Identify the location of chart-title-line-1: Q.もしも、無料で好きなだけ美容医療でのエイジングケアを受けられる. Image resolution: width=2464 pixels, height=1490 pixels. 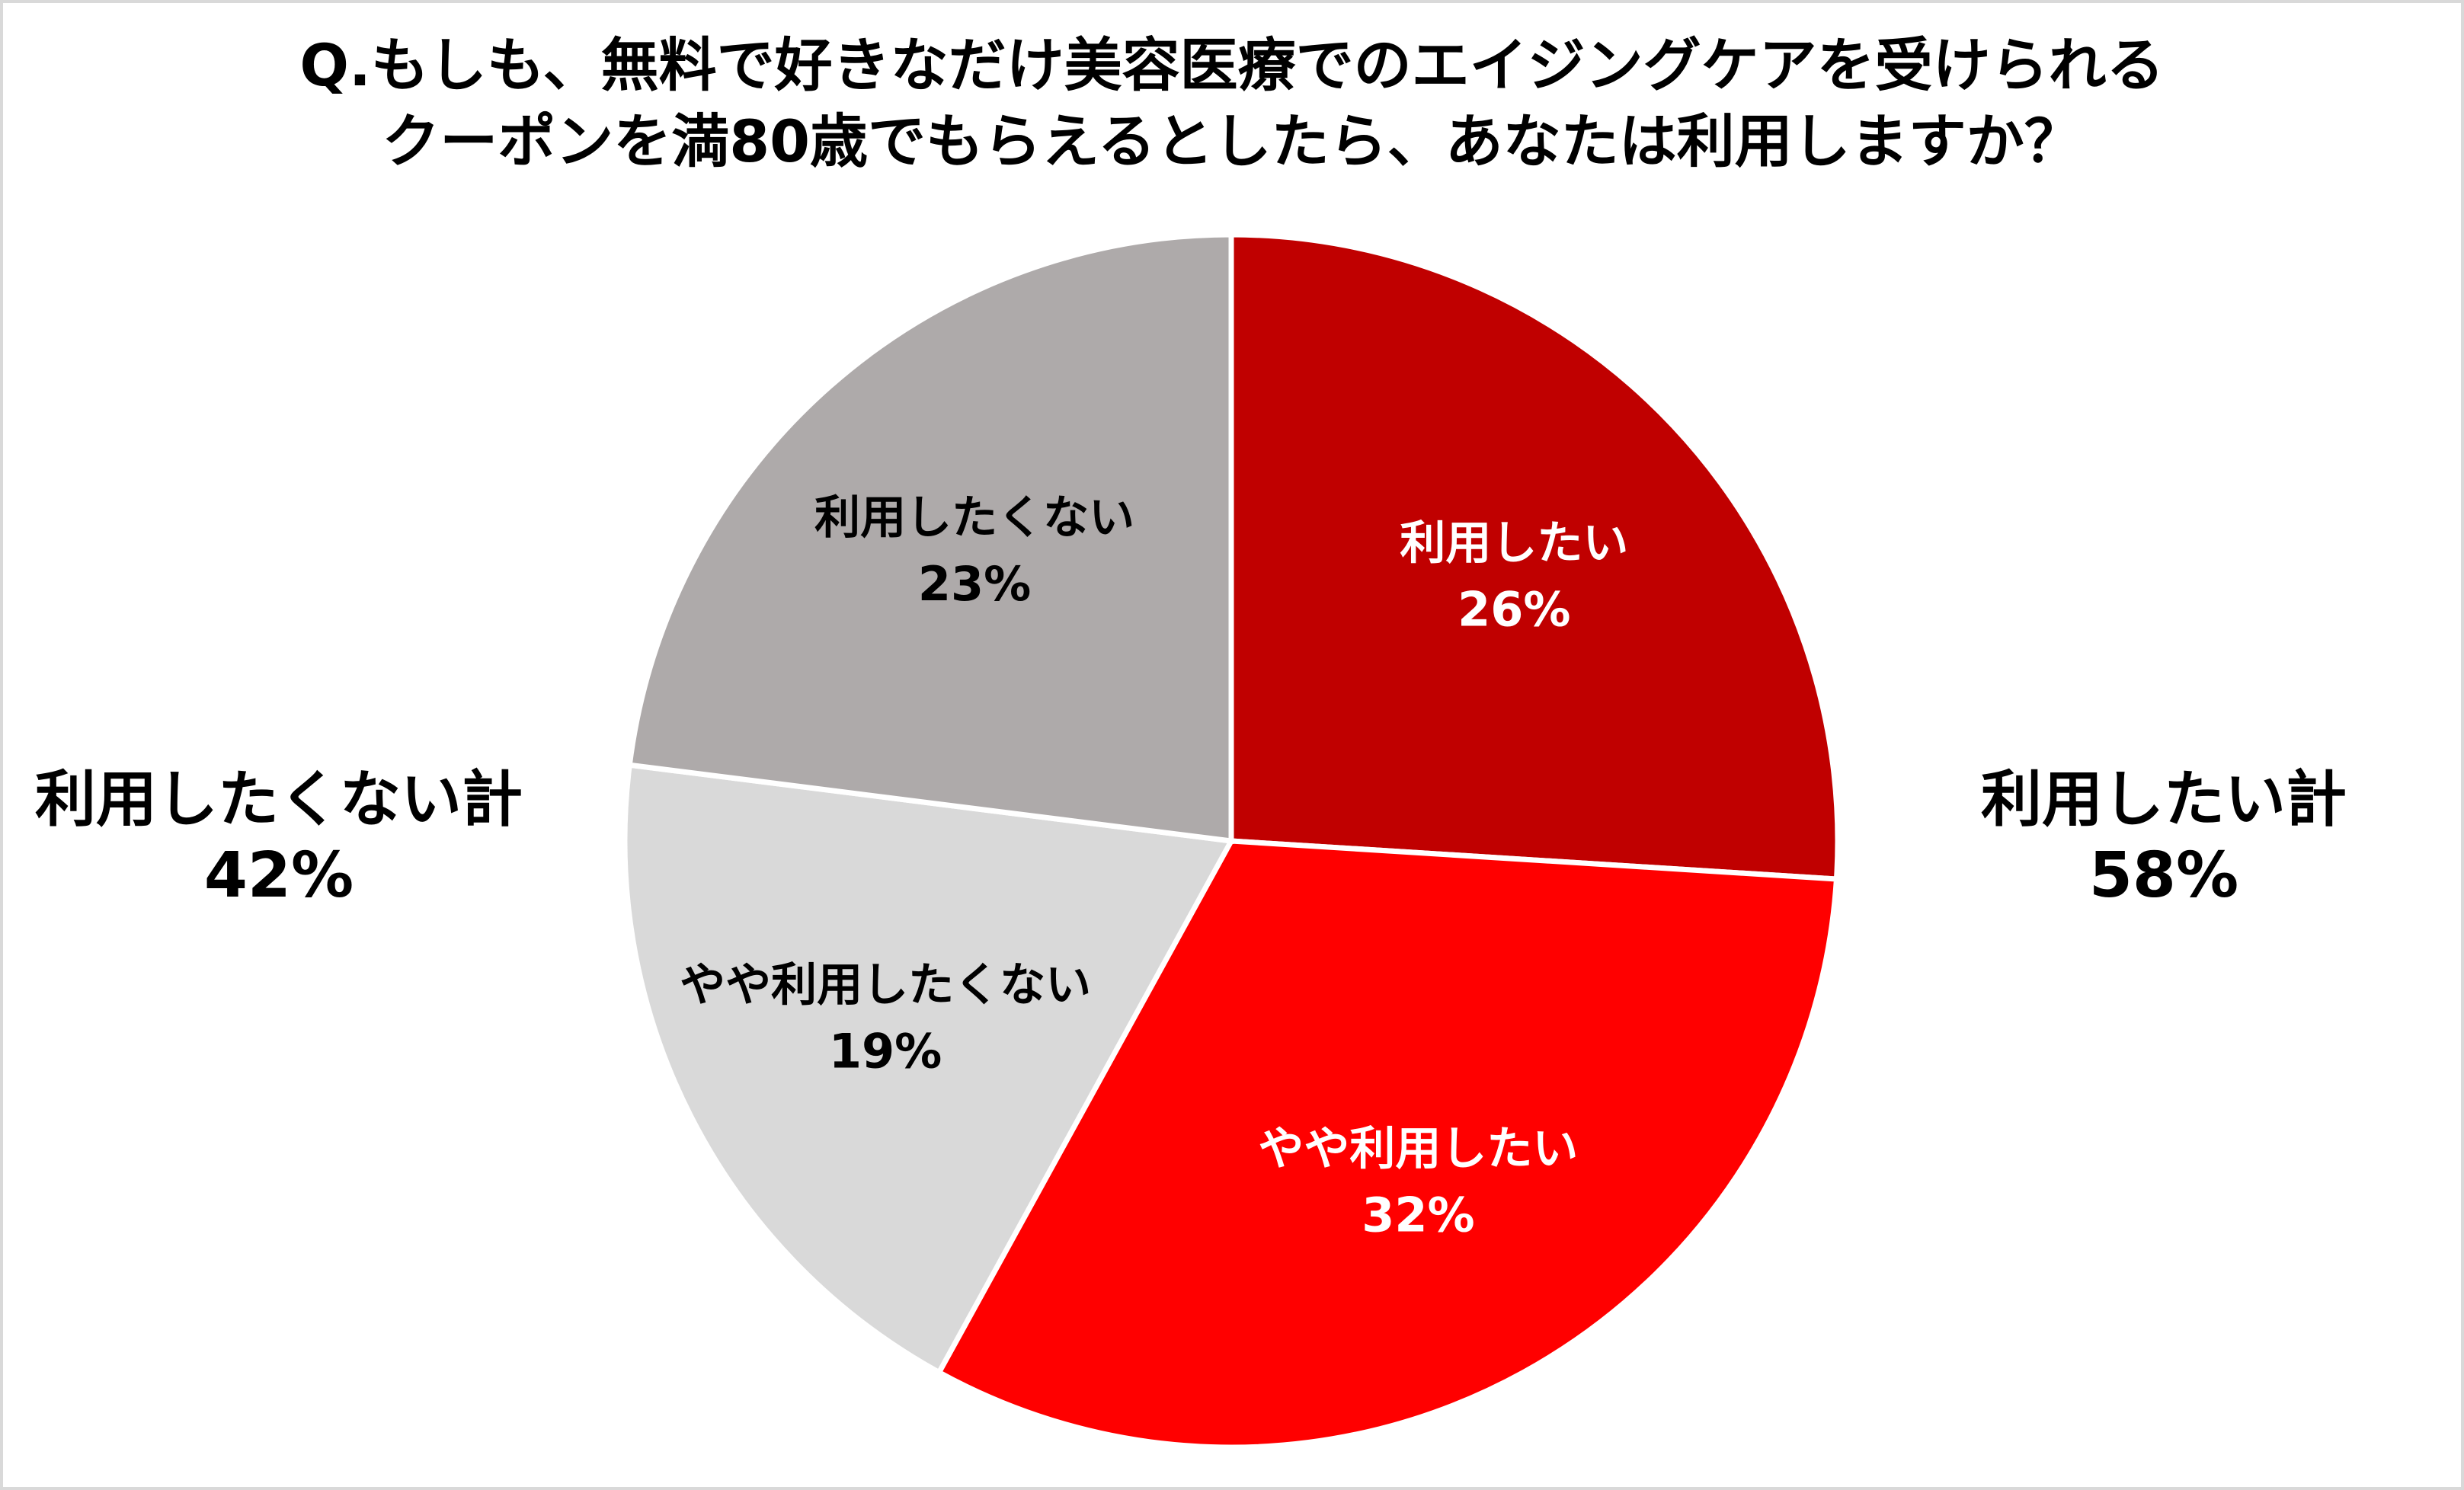
(1232, 65).